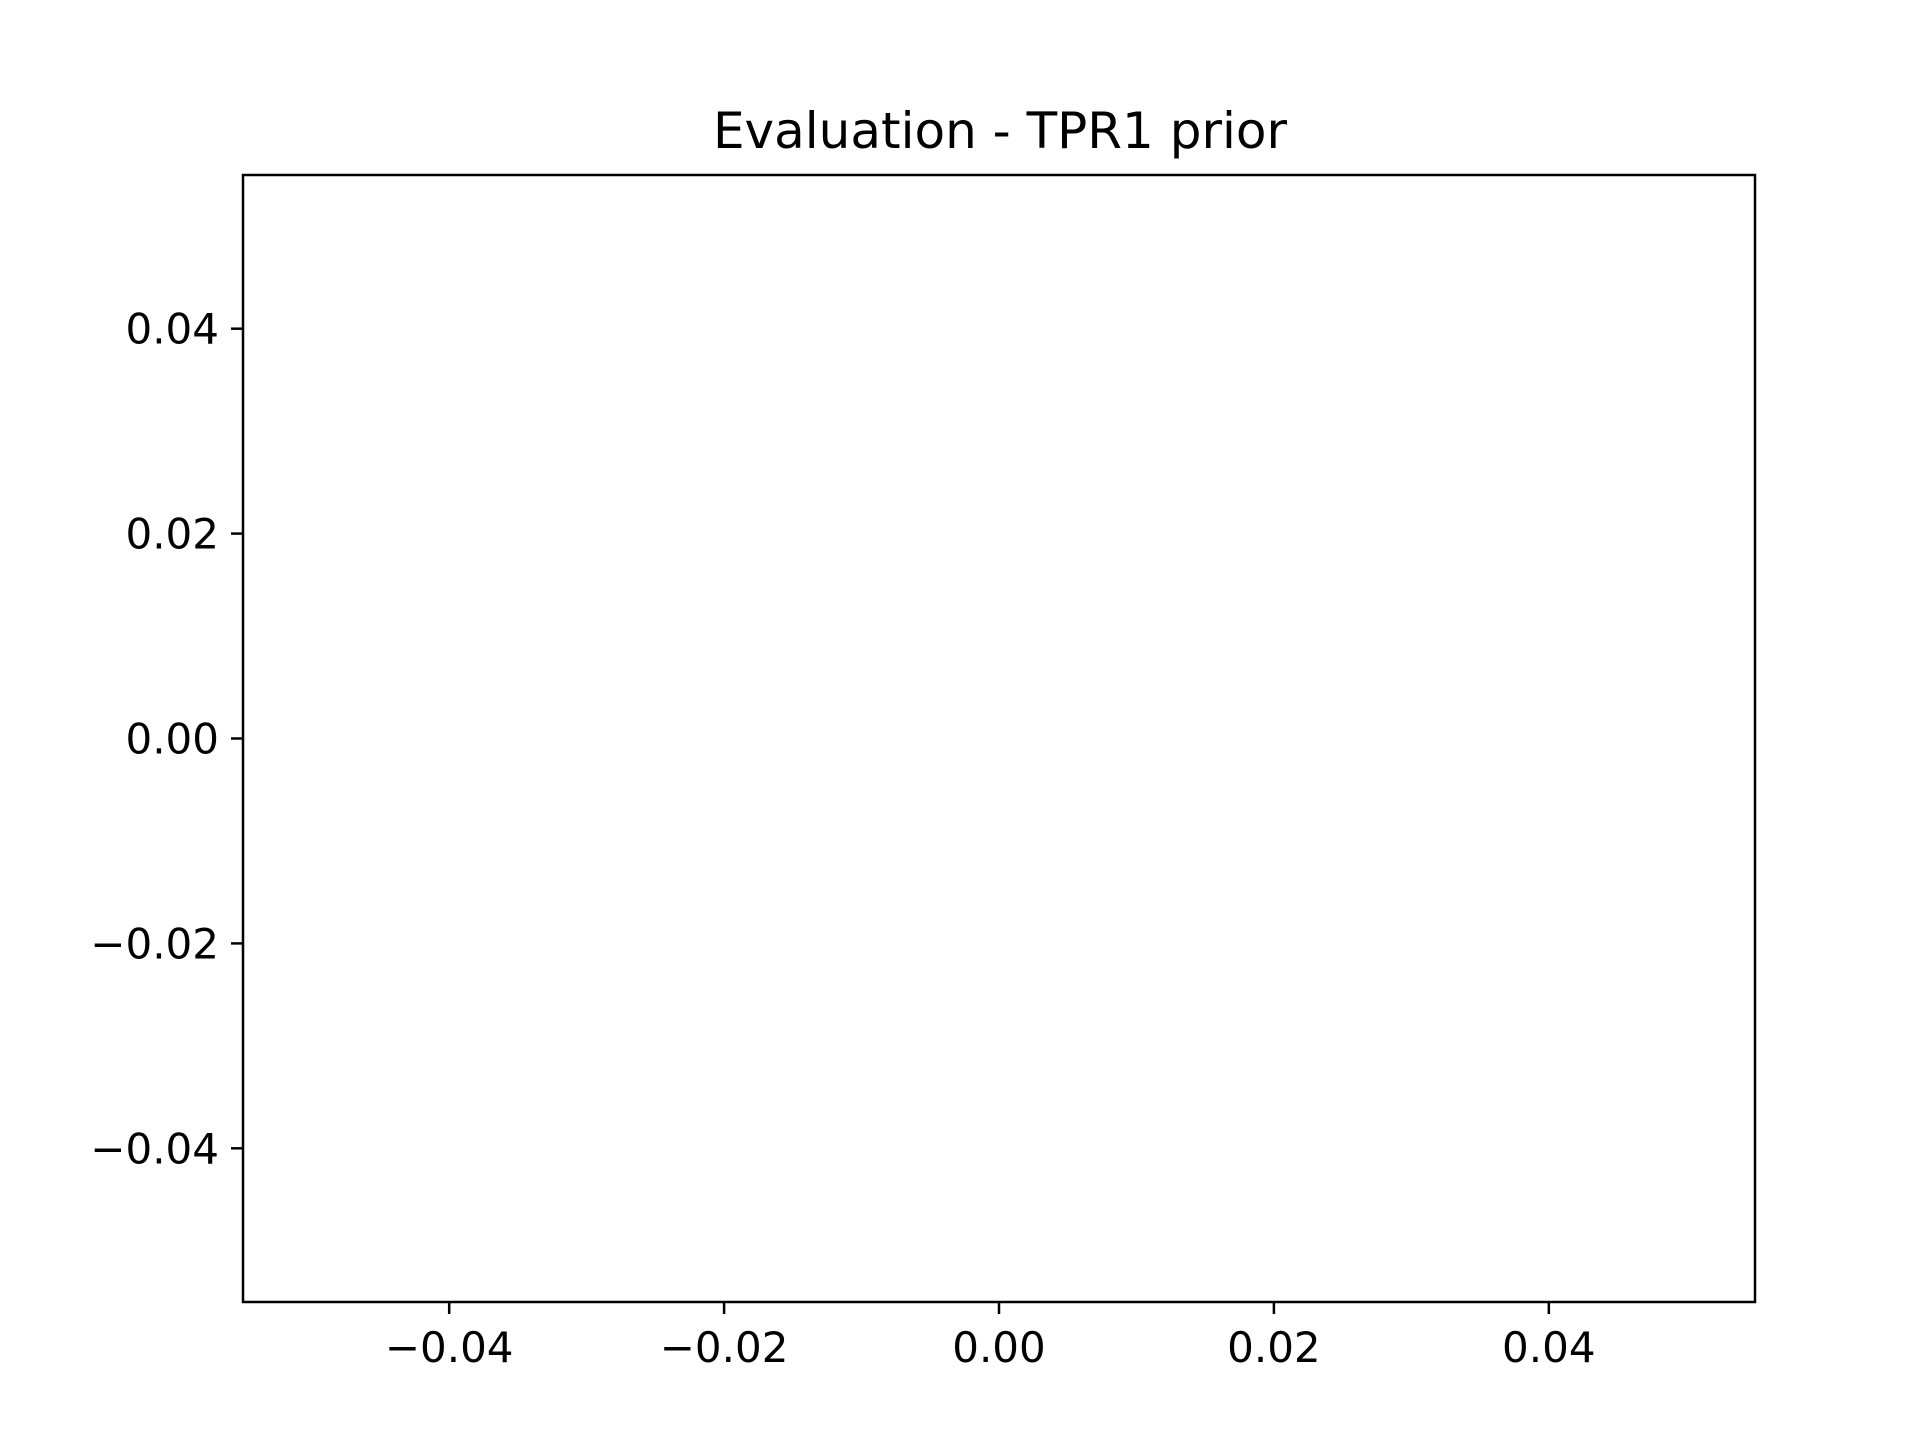 The height and width of the screenshot is (1440, 1920). What do you see at coordinates (1000, 131) in the screenshot?
I see `chart-title: Evaluation - TPR1 prior` at bounding box center [1000, 131].